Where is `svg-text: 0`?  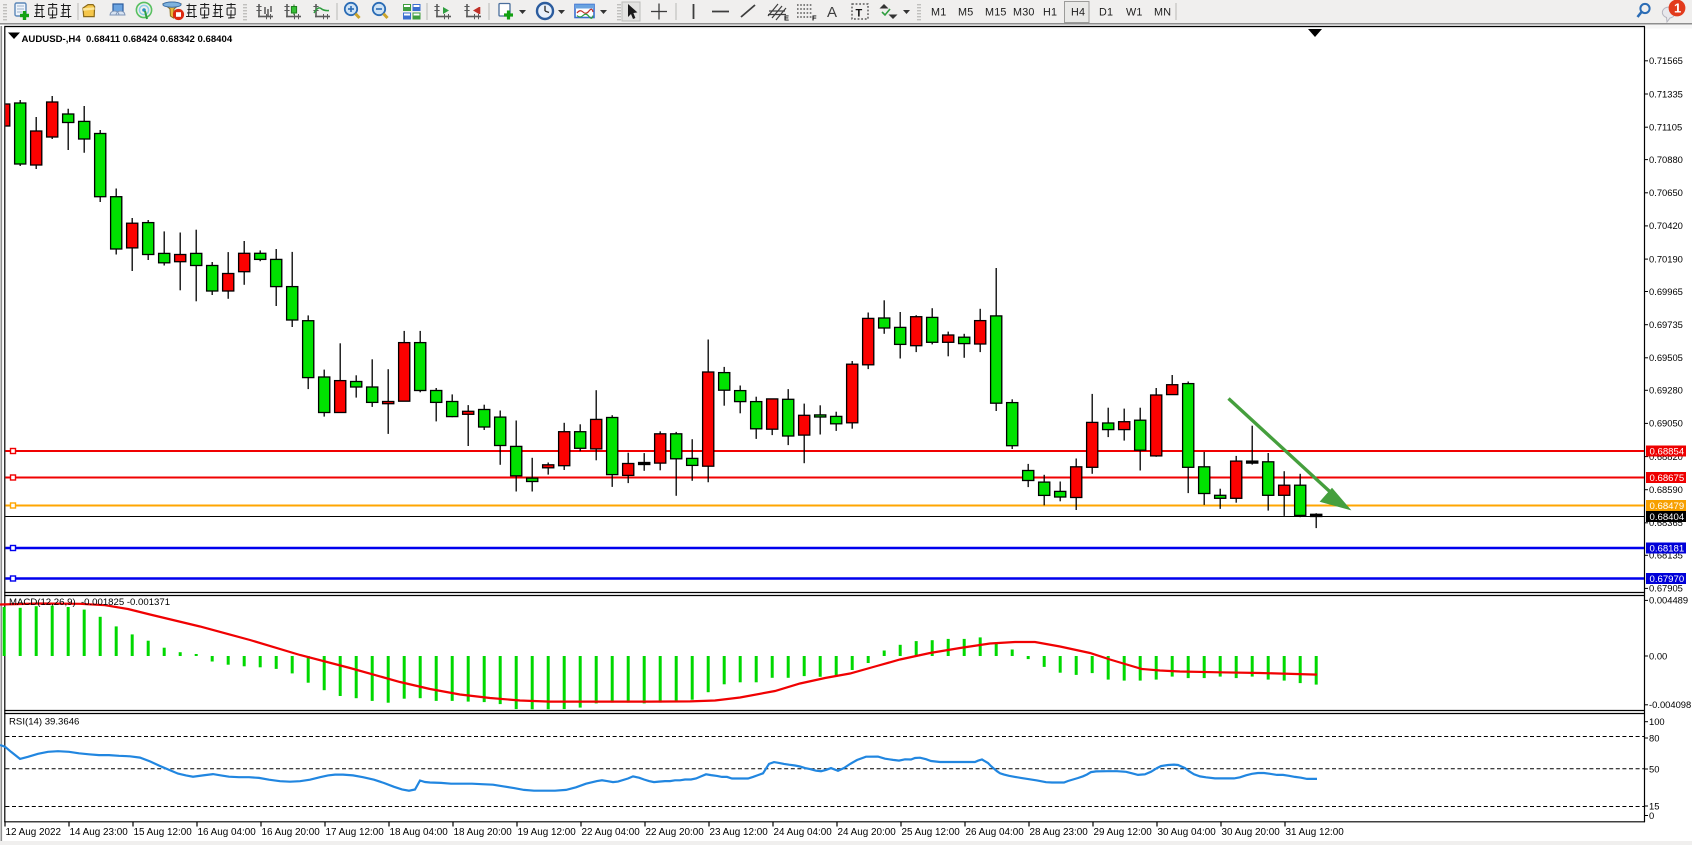
svg-text: 0 is located at coordinates (1651, 815).